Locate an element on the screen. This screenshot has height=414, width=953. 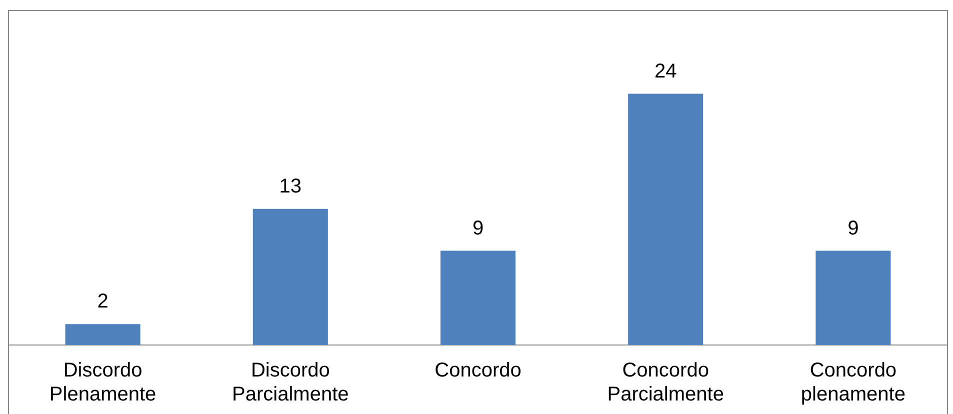
data-label: 2 is located at coordinates (102, 301).